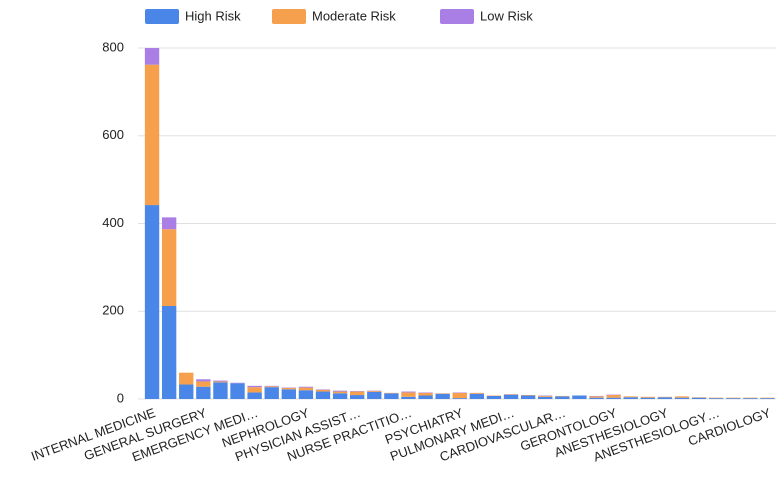 The image size is (776, 499). Describe the element at coordinates (213, 15) in the screenshot. I see `legend-label: High Risk` at that location.